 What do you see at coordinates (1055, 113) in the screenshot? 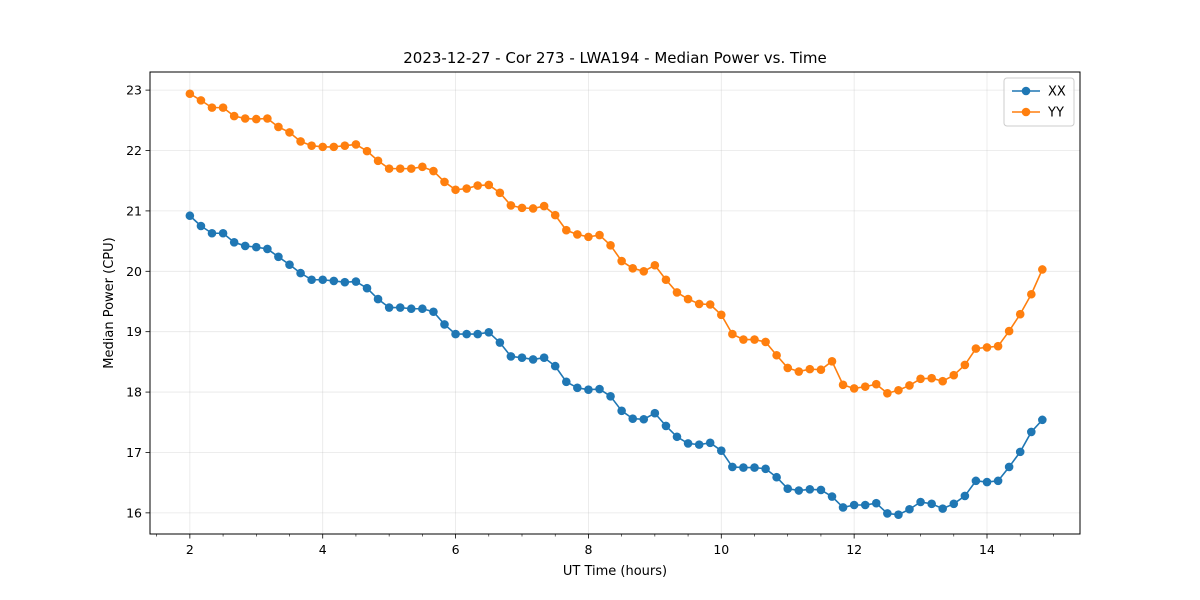
I see `legend-label: YY` at bounding box center [1055, 113].